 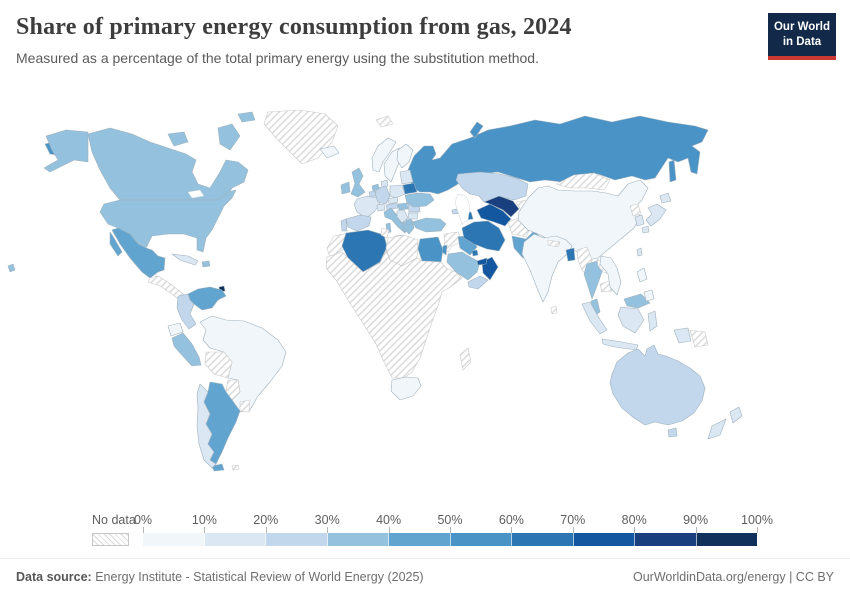 What do you see at coordinates (358, 182) in the screenshot?
I see `country-united-kingdom` at bounding box center [358, 182].